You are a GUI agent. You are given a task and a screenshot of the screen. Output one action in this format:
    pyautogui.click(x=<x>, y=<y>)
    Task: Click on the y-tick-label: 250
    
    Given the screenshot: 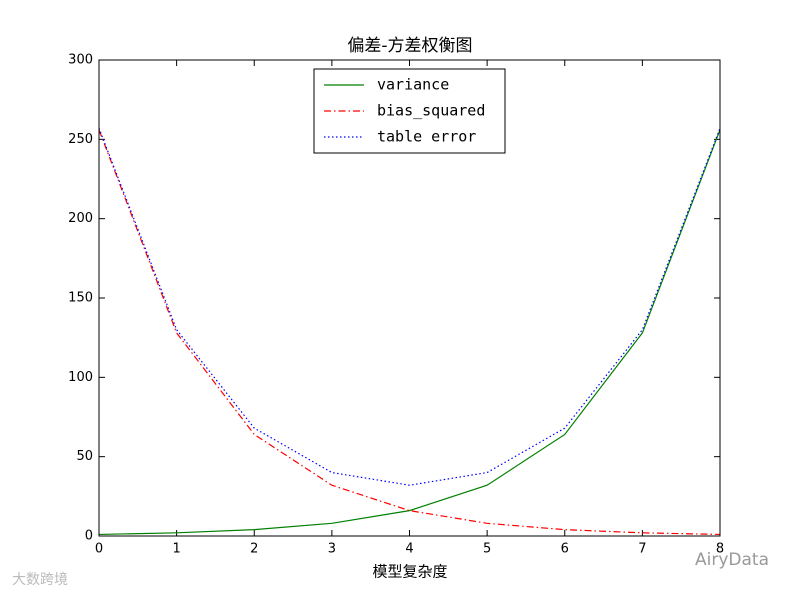 What is the action you would take?
    pyautogui.click(x=80, y=139)
    